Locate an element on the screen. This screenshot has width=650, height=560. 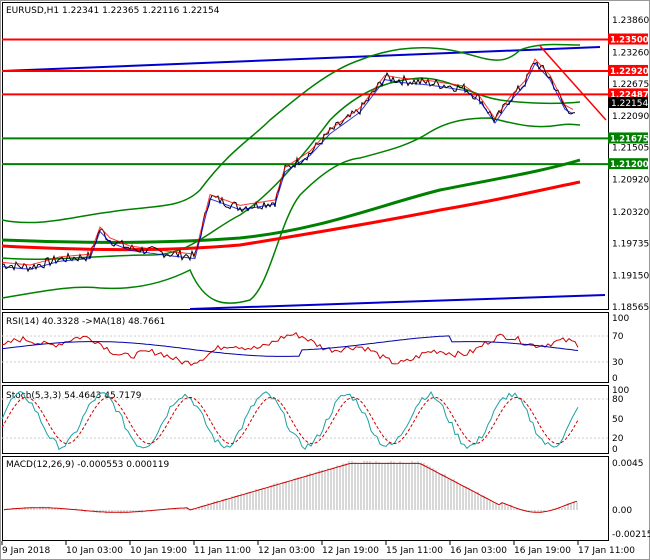
macd-histogram is located at coordinates (290, 487).